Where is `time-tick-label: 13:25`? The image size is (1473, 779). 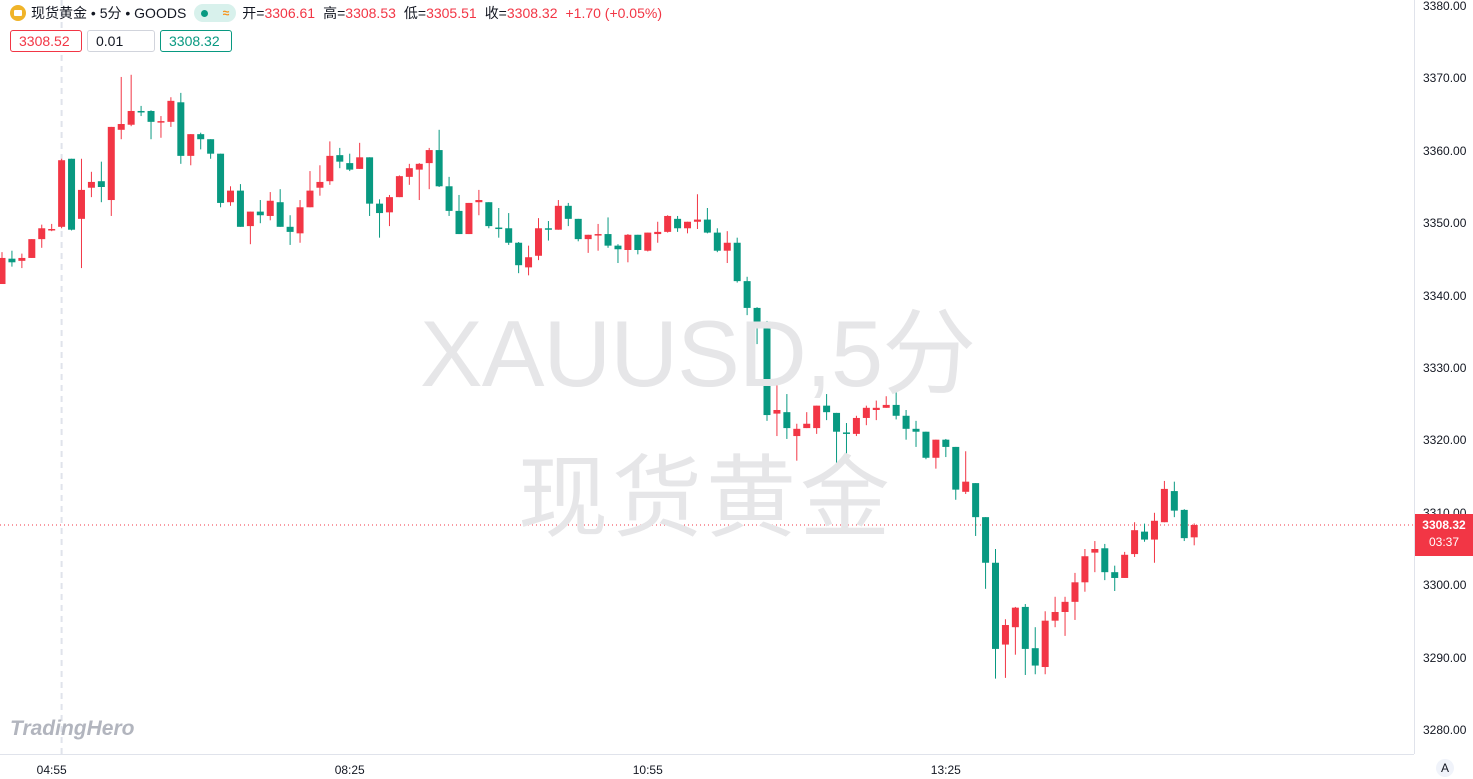 time-tick-label: 13:25 is located at coordinates (945, 770).